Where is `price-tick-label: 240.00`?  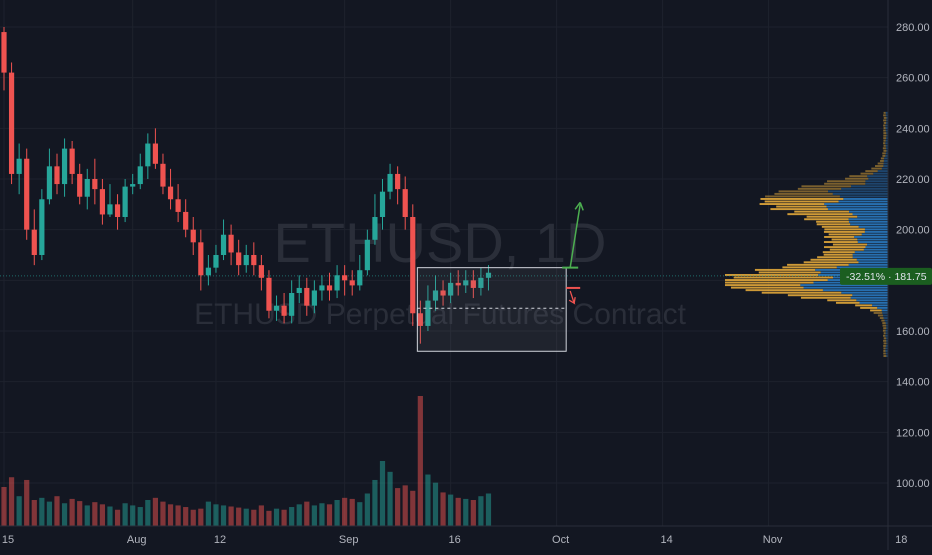 price-tick-label: 240.00 is located at coordinates (913, 129).